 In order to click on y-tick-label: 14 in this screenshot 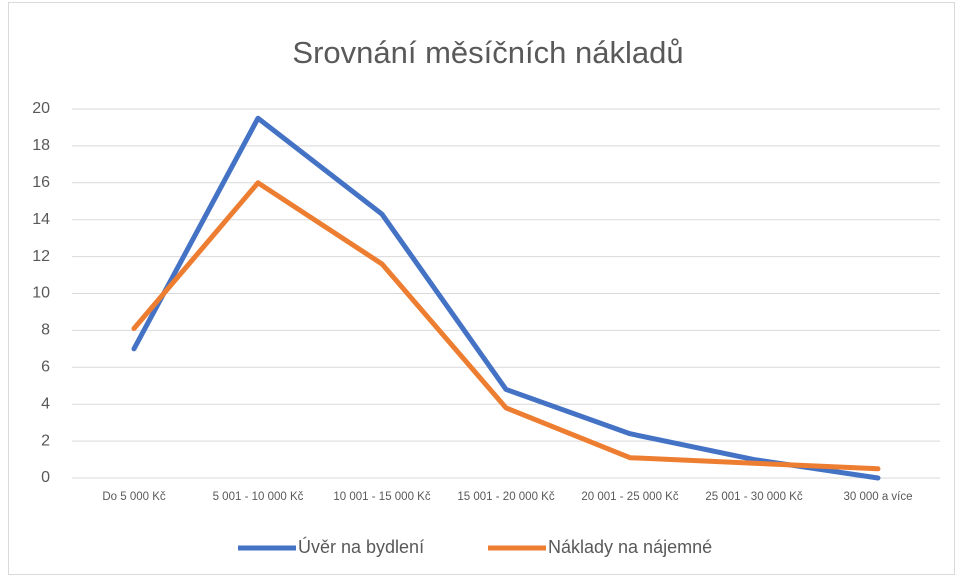, I will do `click(41, 219)`.